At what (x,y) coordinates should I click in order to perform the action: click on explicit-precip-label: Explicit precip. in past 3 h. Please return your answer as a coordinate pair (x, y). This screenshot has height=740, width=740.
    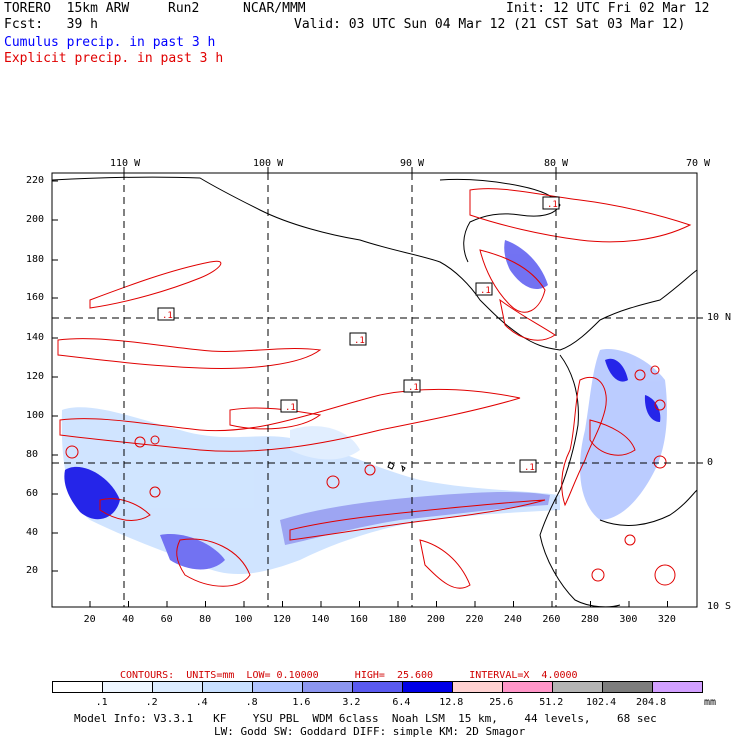
    Looking at the image, I should click on (114, 58).